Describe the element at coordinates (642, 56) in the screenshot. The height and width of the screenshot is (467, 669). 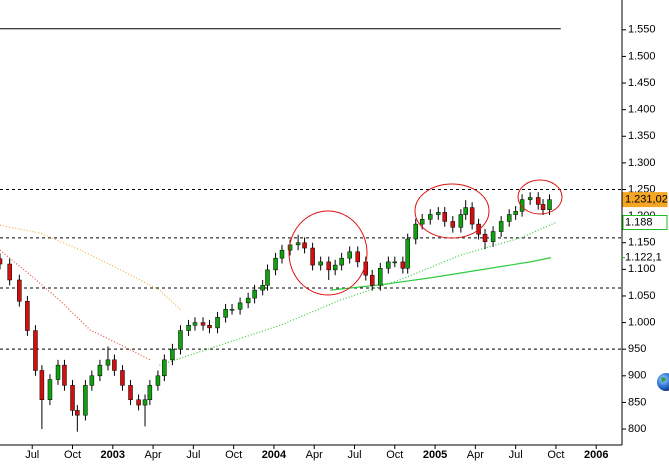
I see `y-tick-label: 1.500` at that location.